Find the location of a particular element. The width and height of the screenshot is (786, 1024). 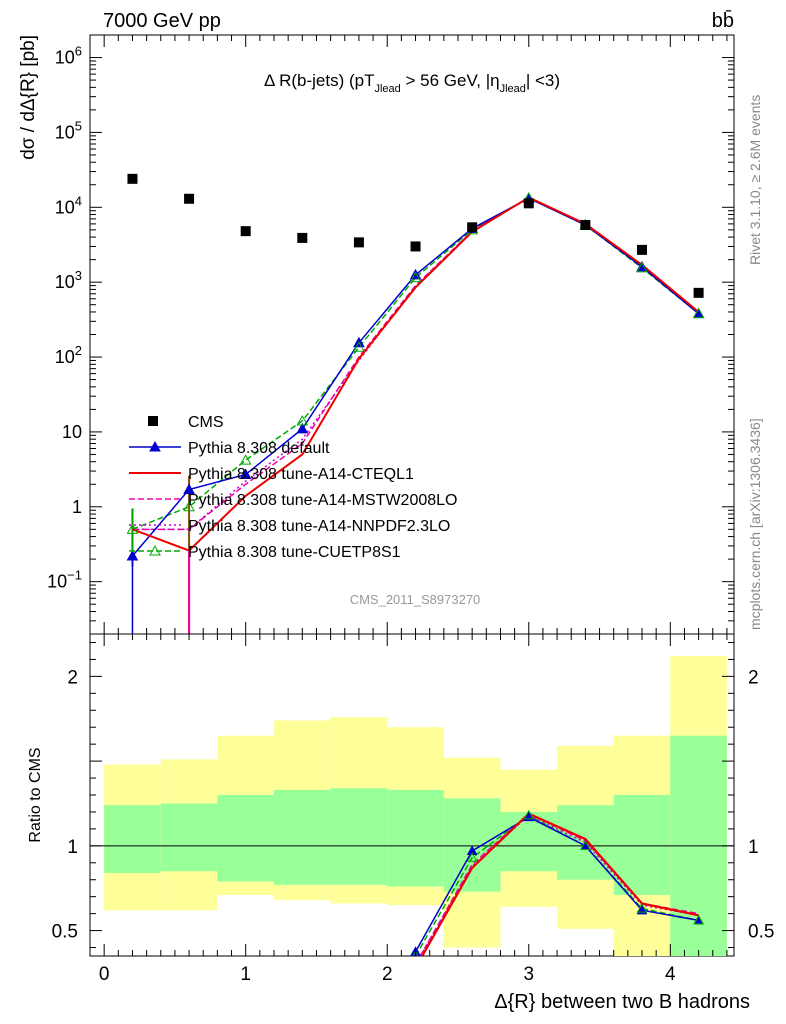

mcplots-label: mcplots.cern.ch [arXiv:1306.3436] is located at coordinates (755, 524).